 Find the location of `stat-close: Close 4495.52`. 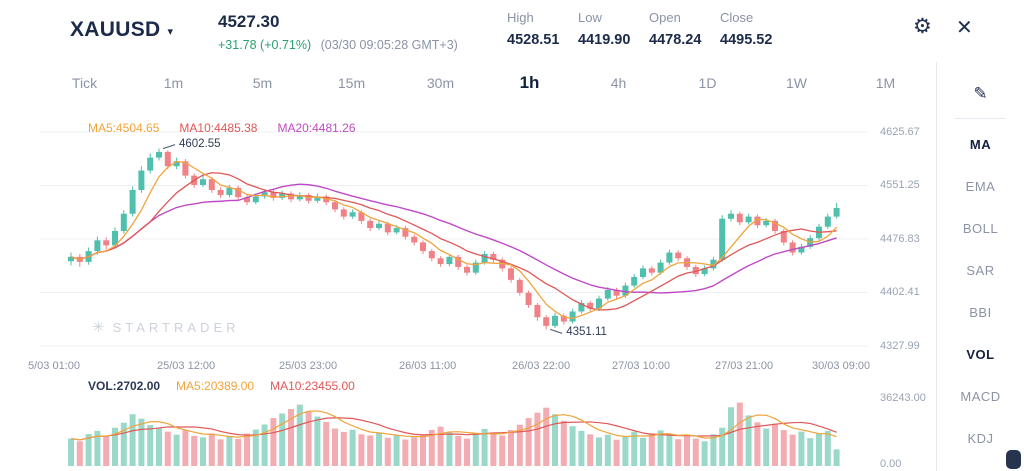

stat-close: Close 4495.52 is located at coordinates (746, 29).